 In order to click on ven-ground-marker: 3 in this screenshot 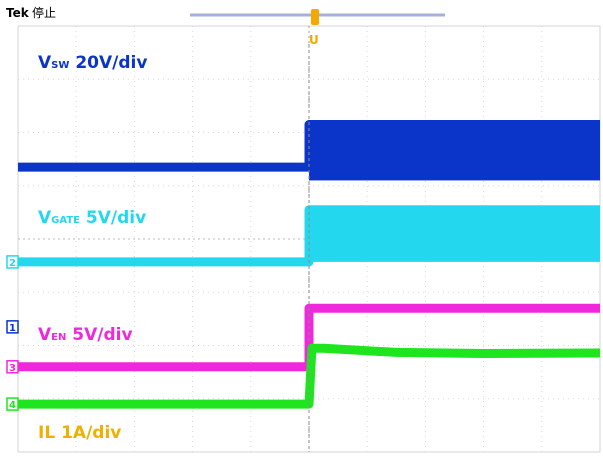, I will do `click(12, 367)`.